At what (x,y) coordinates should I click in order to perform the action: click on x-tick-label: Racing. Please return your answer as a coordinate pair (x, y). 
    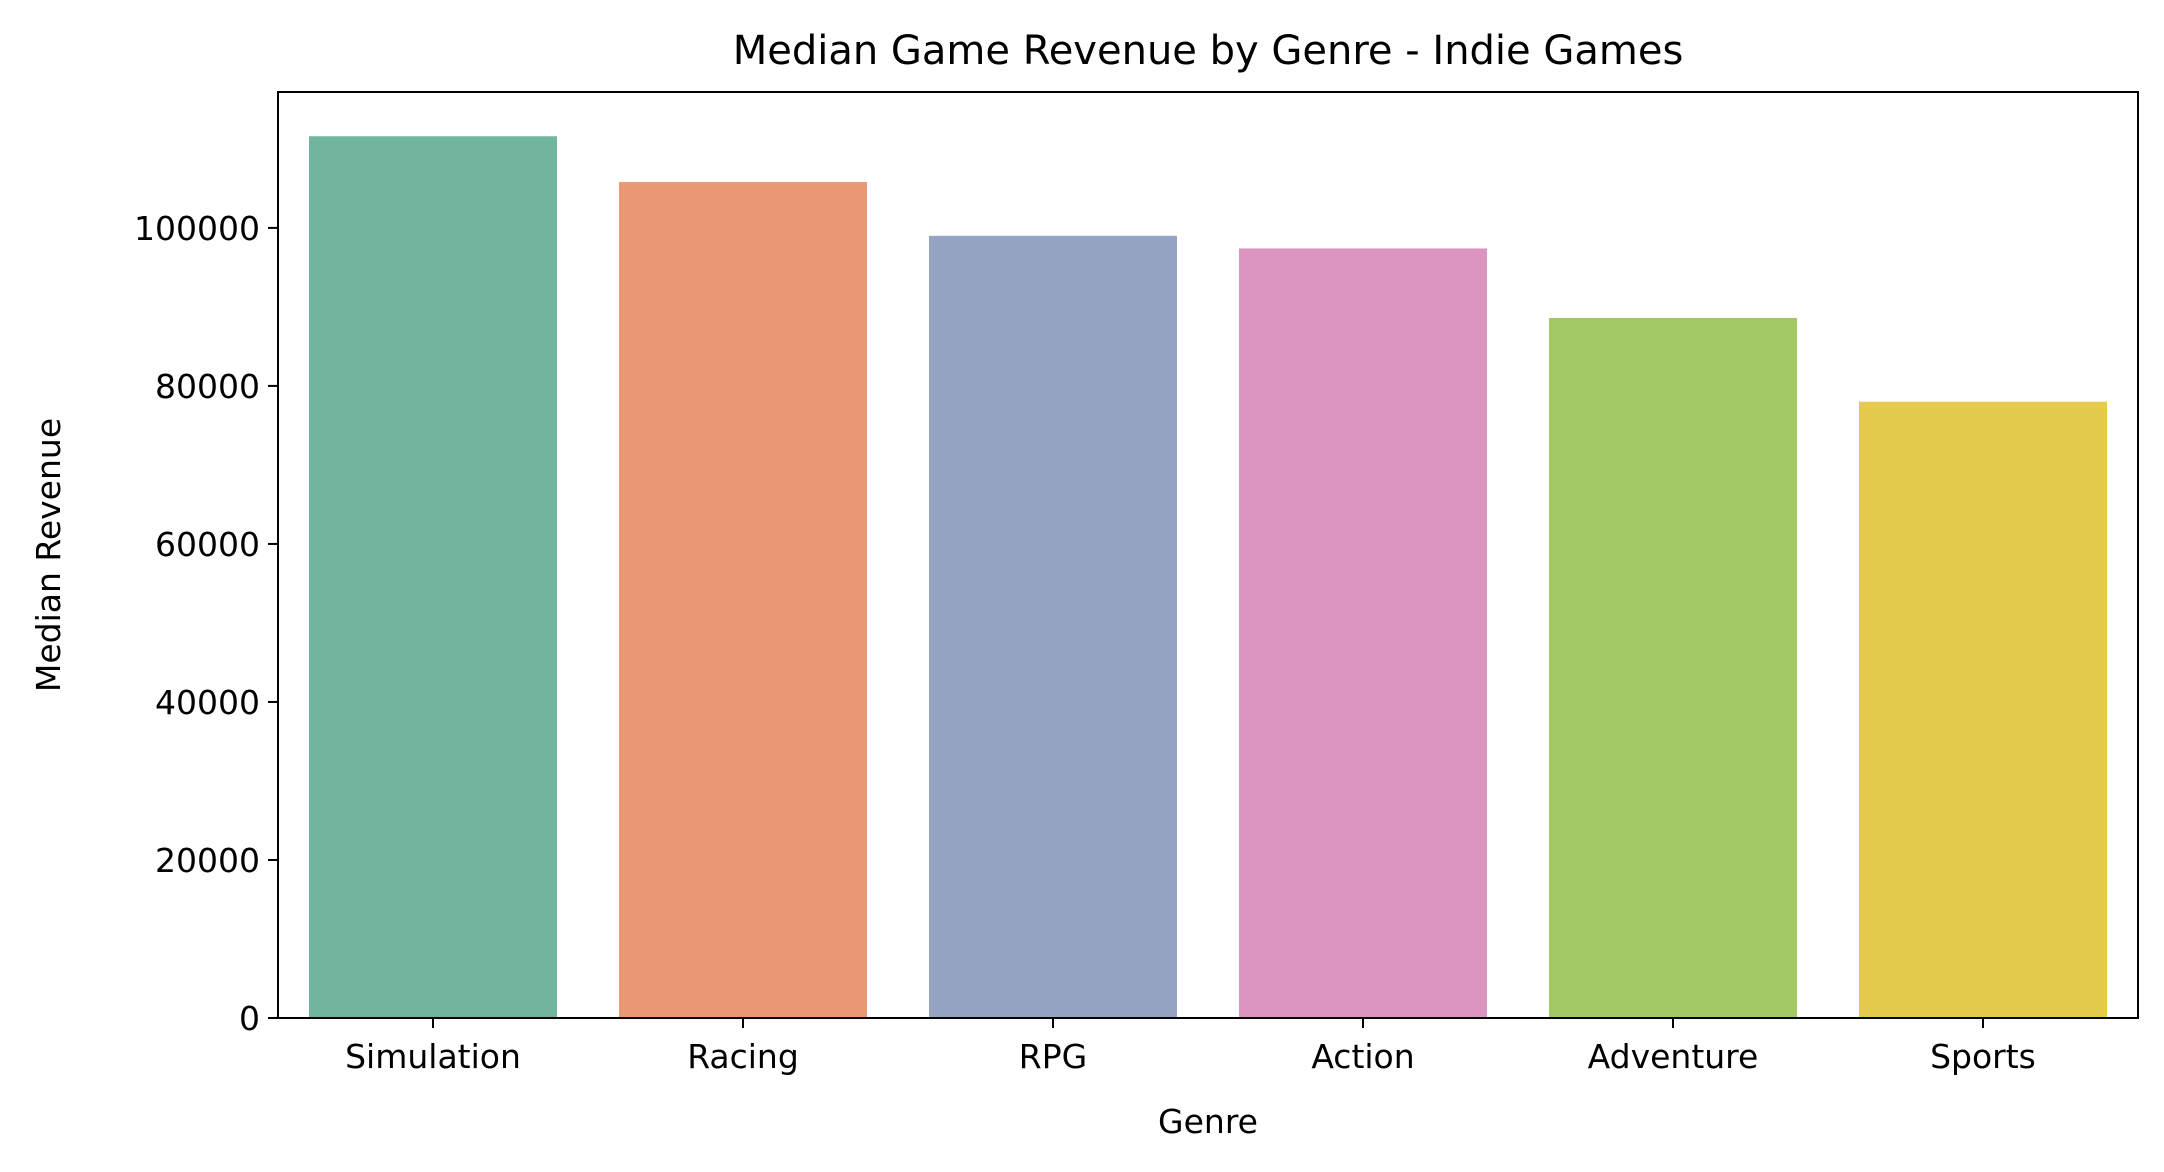
    Looking at the image, I should click on (743, 1056).